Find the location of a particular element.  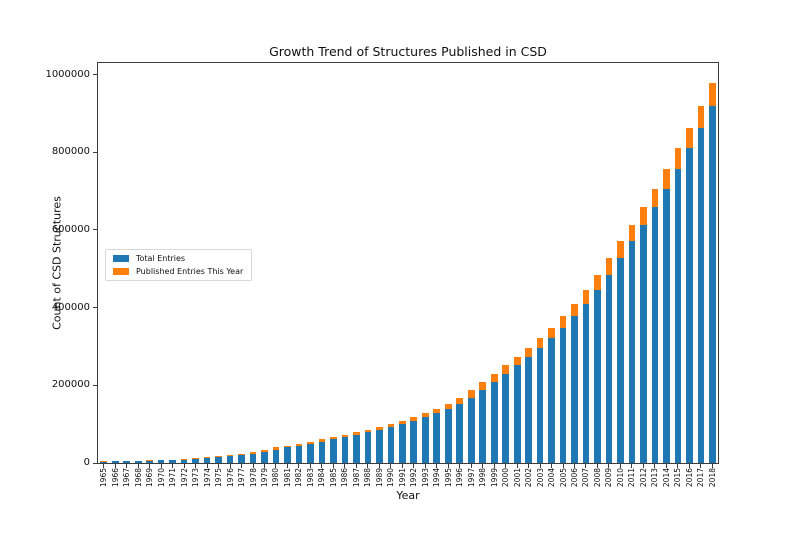

x-tick-label: 1998 is located at coordinates (483, 478).